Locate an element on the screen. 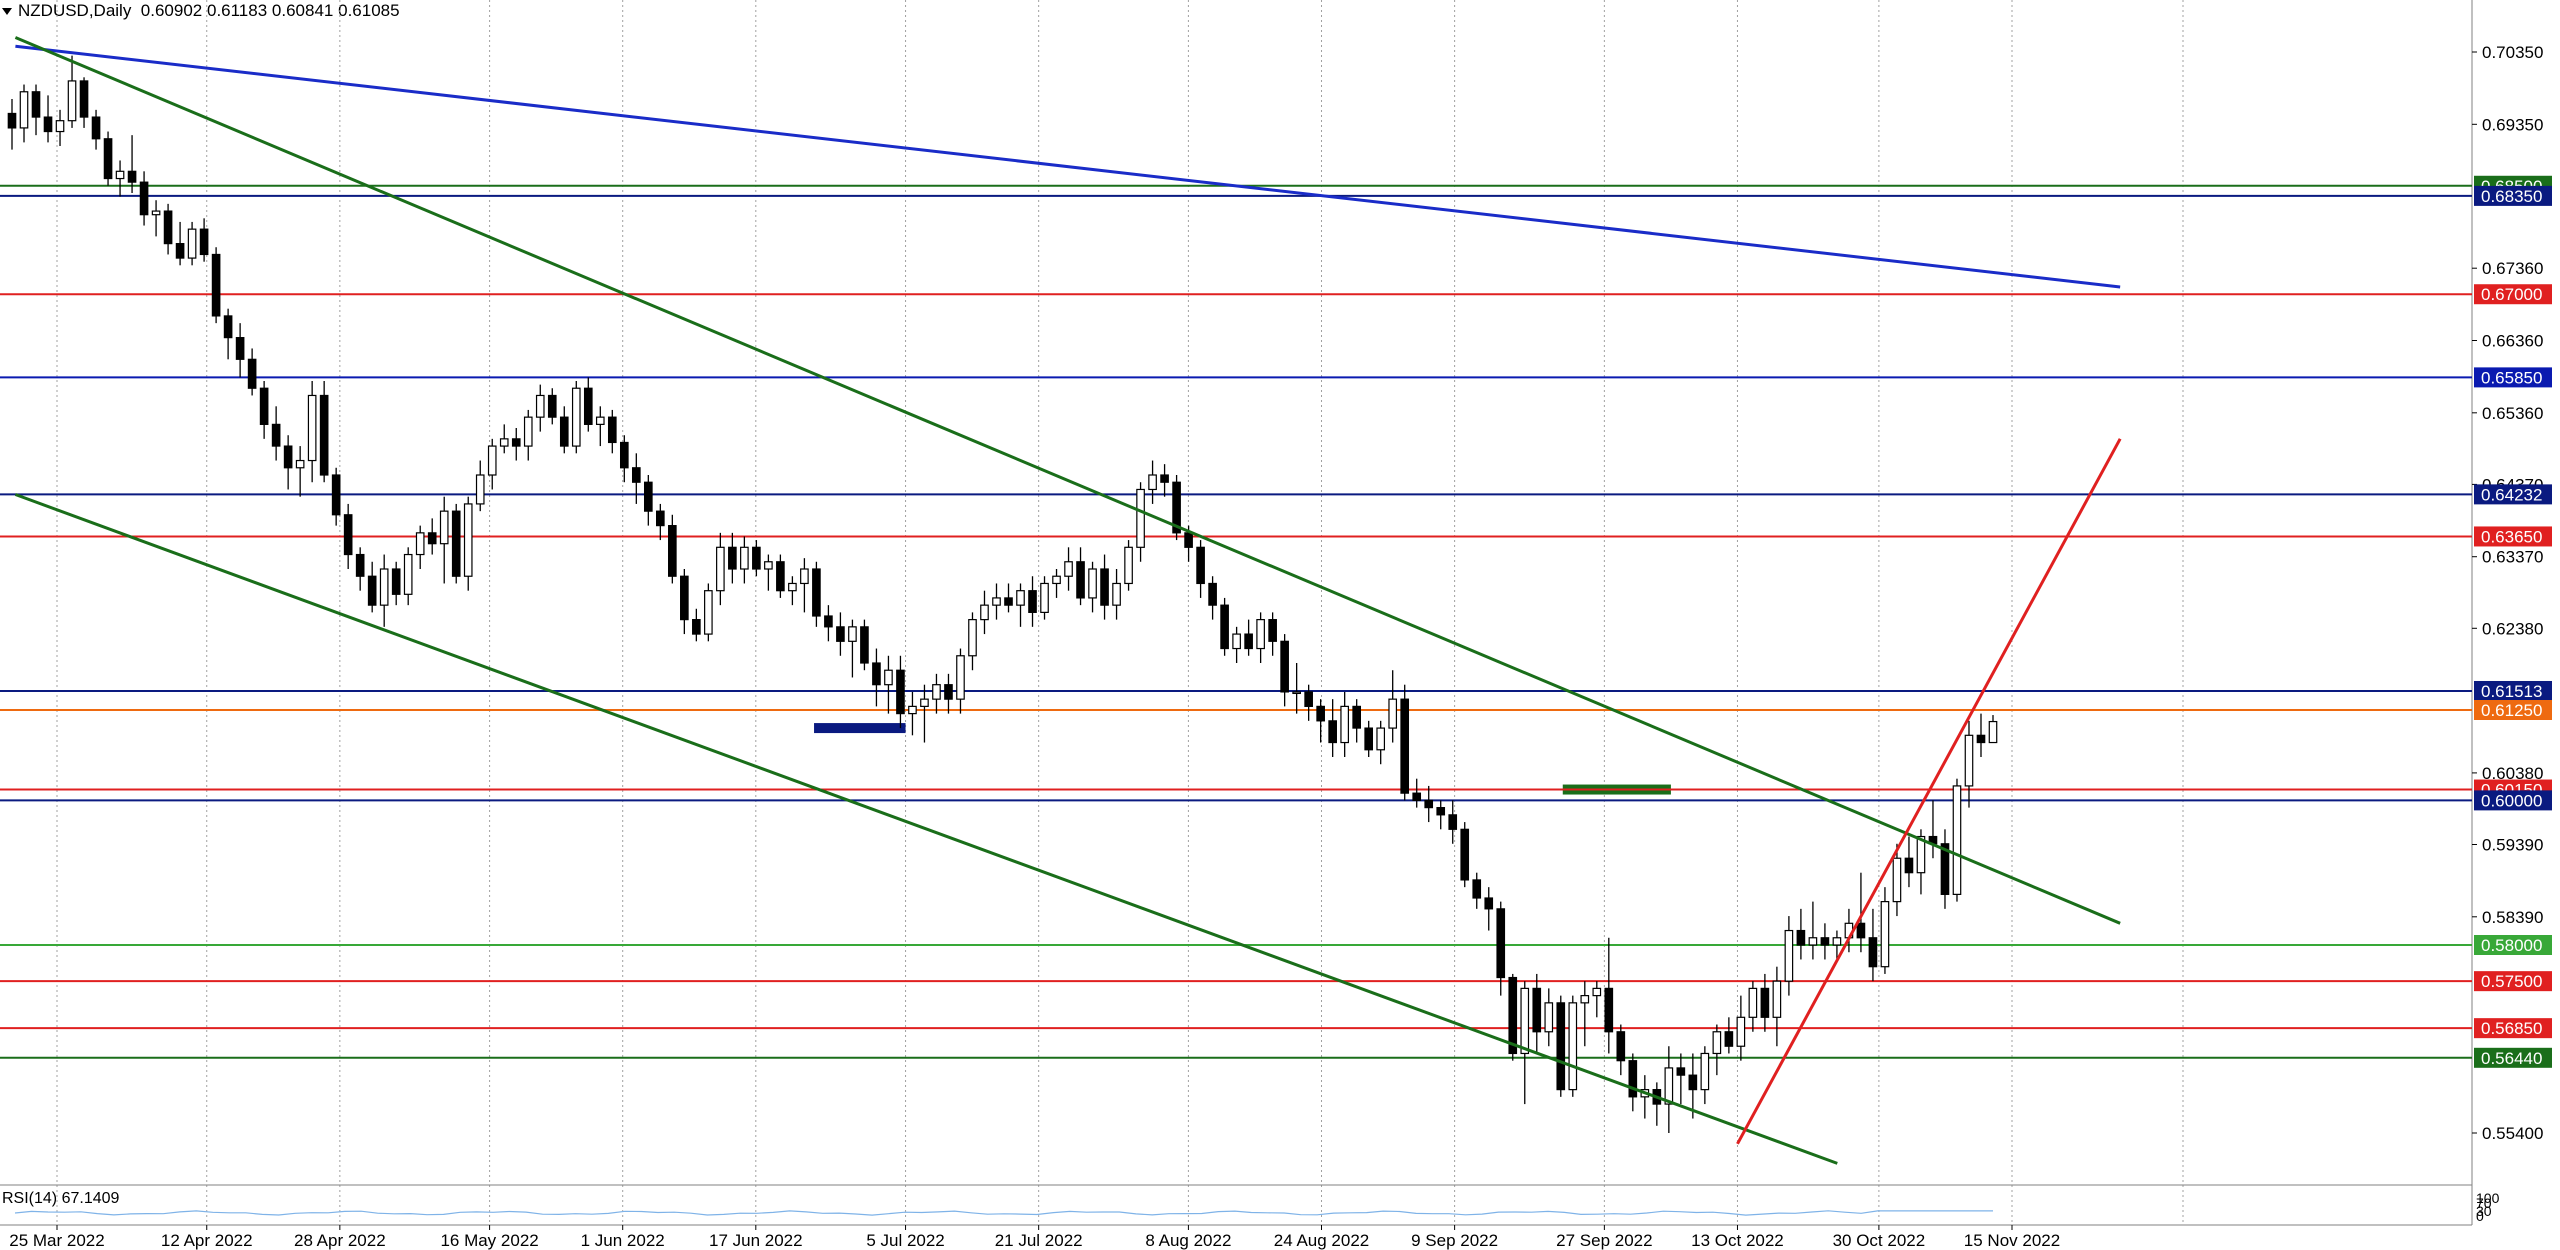 This screenshot has width=2560, height=1250. price-tick-label: 0.66360 is located at coordinates (2512, 341).